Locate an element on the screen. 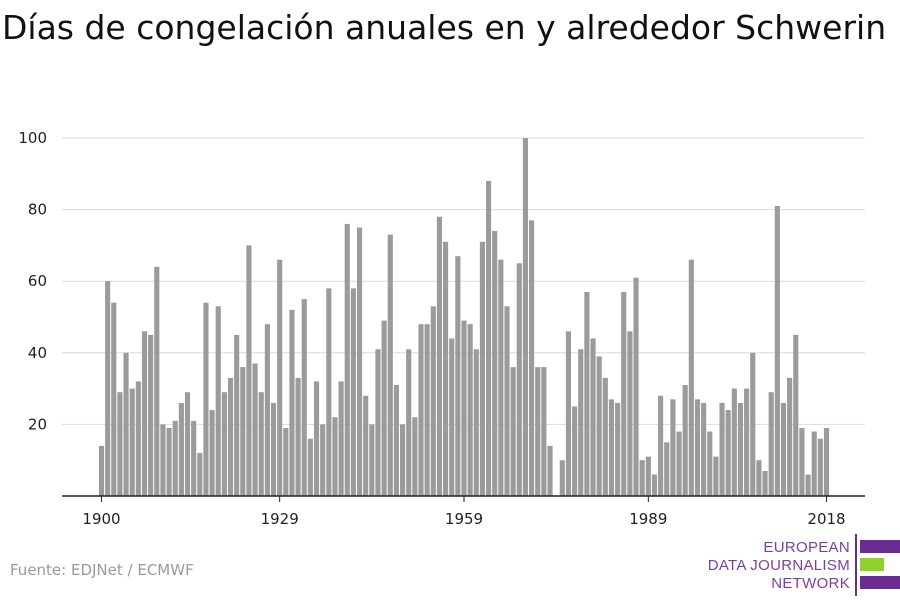 This screenshot has height=600, width=900. bar-1963 is located at coordinates (489, 338).